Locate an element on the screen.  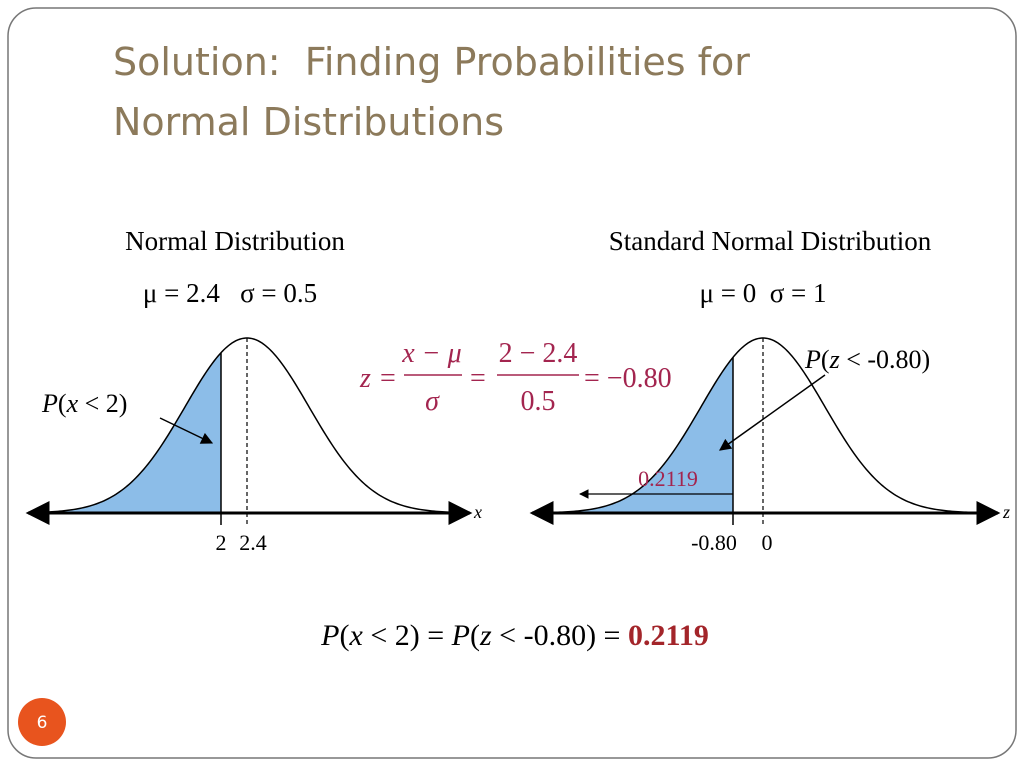
area-label: P(x < 2) is located at coordinates (84, 403).